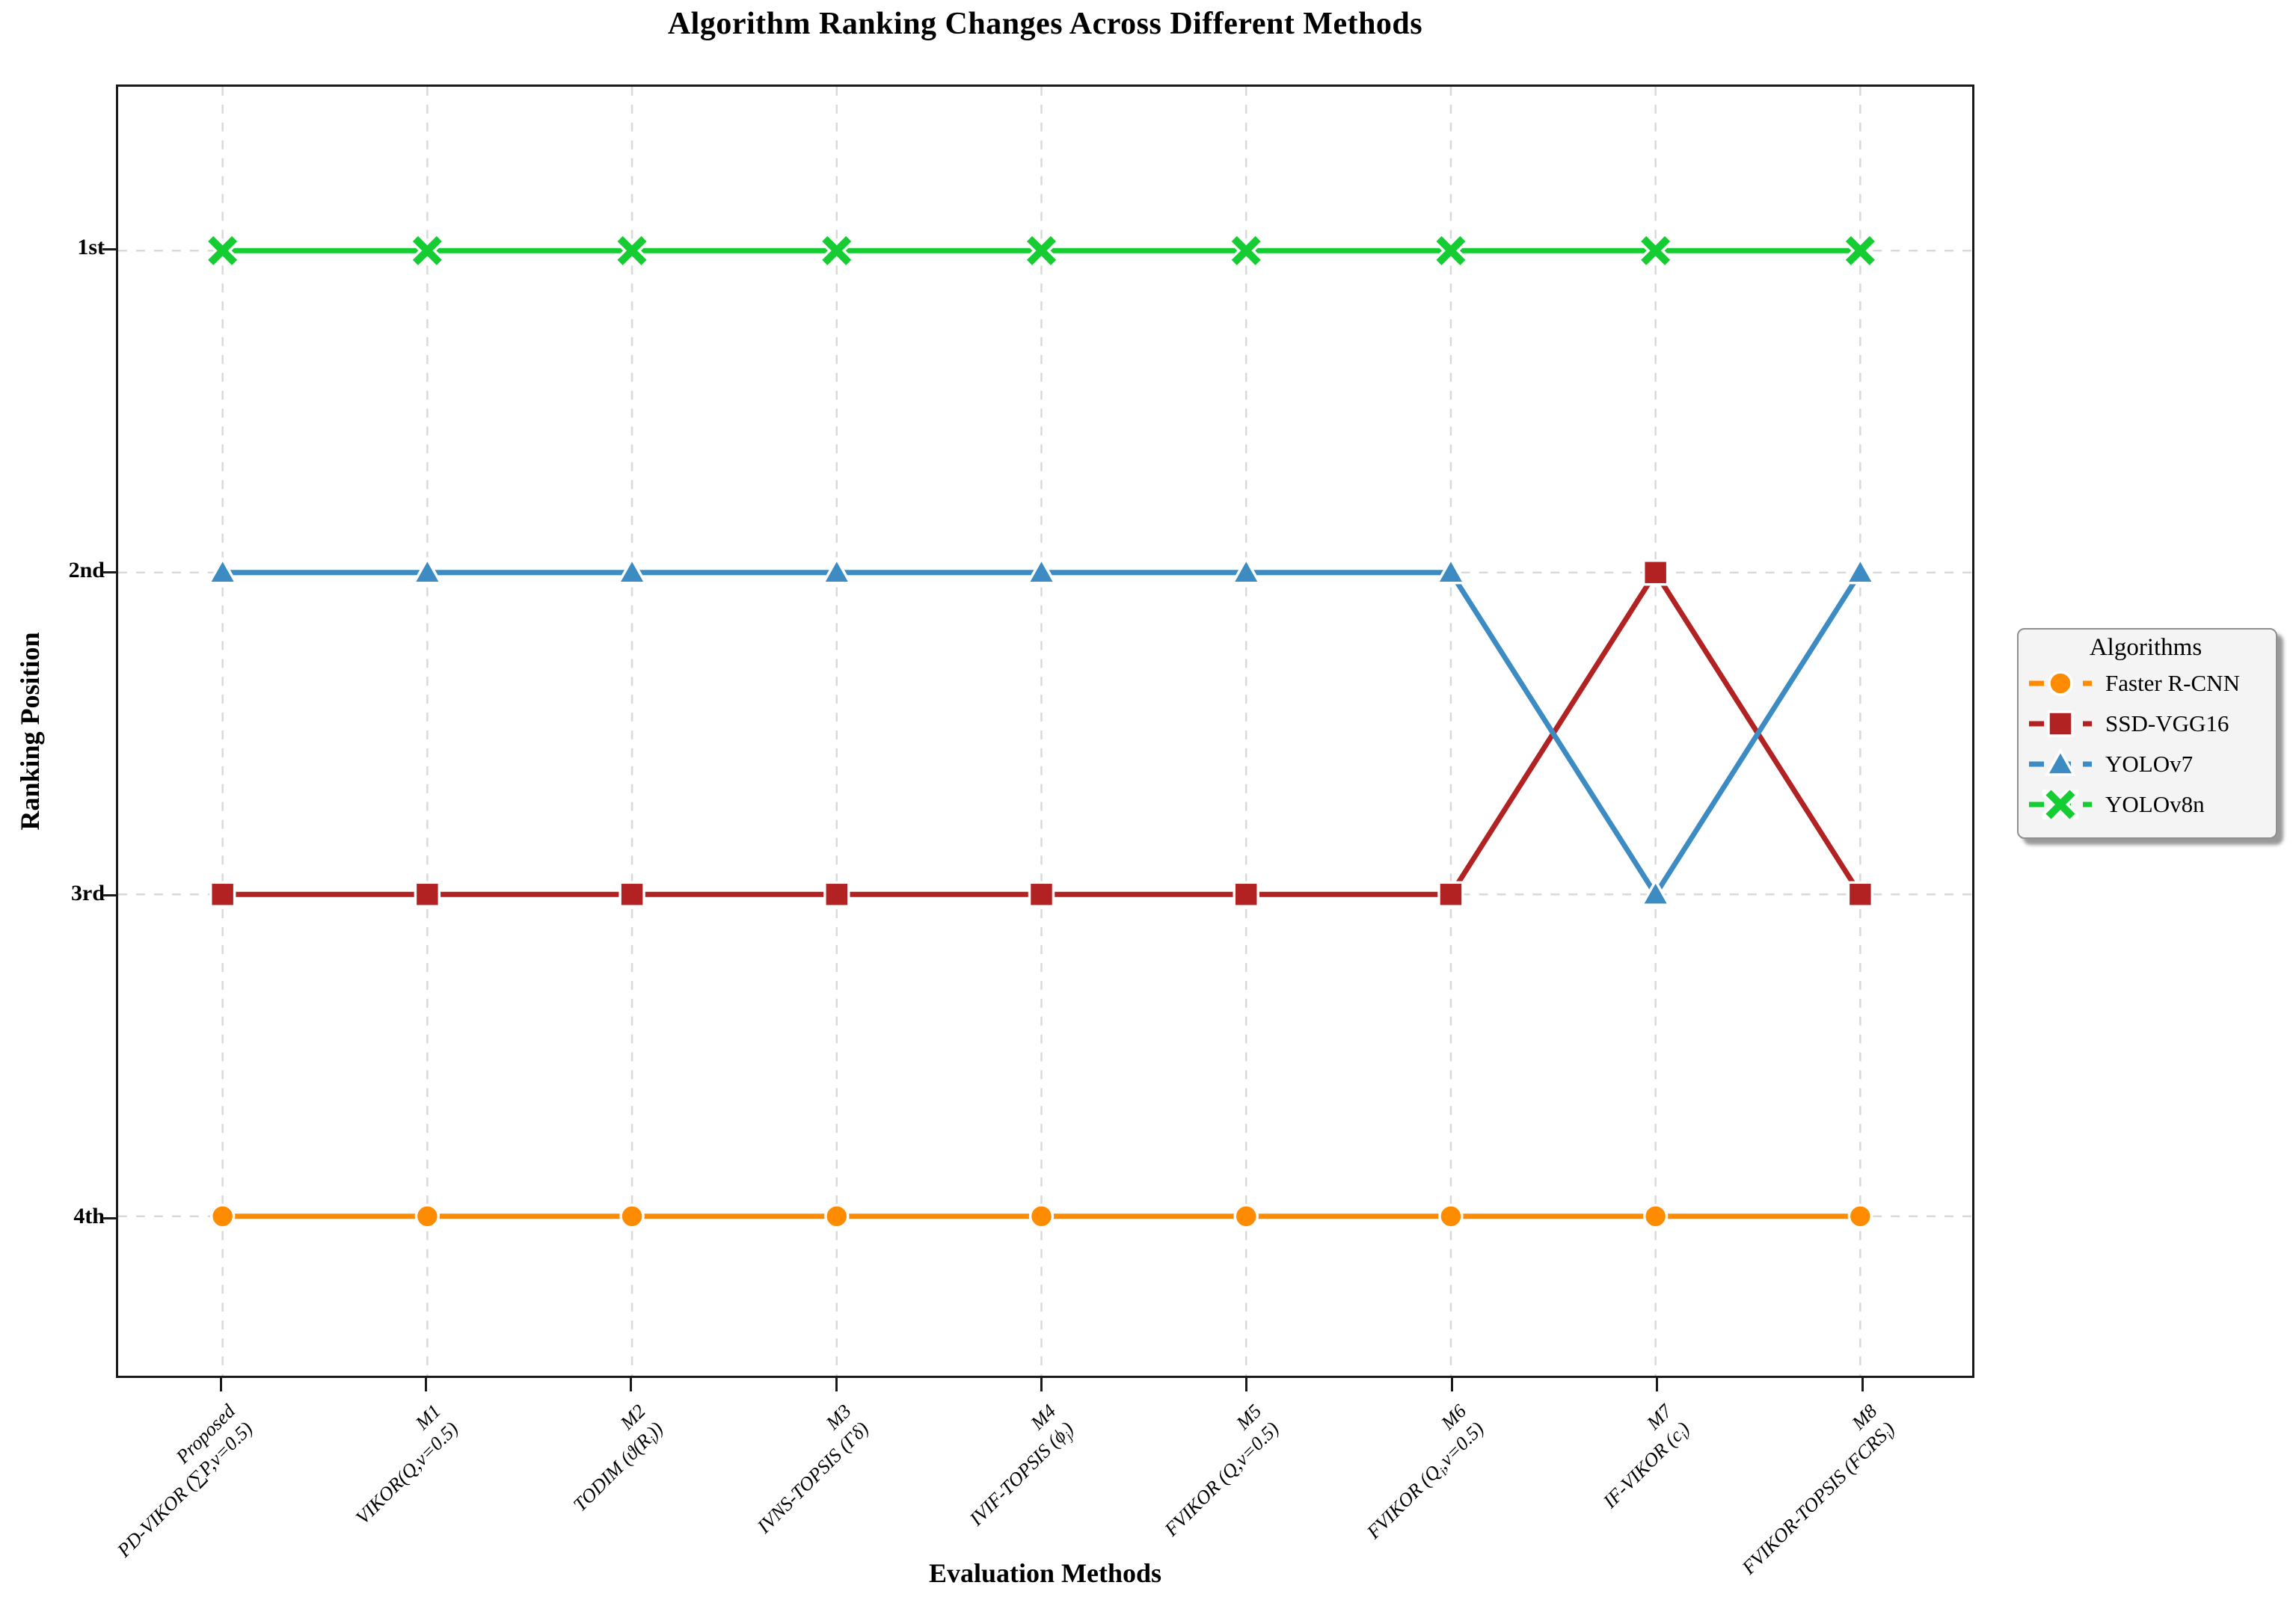  I want to click on x-tick-label: M2 TODIM (ϑ(Ri)), so click(610, 1459).